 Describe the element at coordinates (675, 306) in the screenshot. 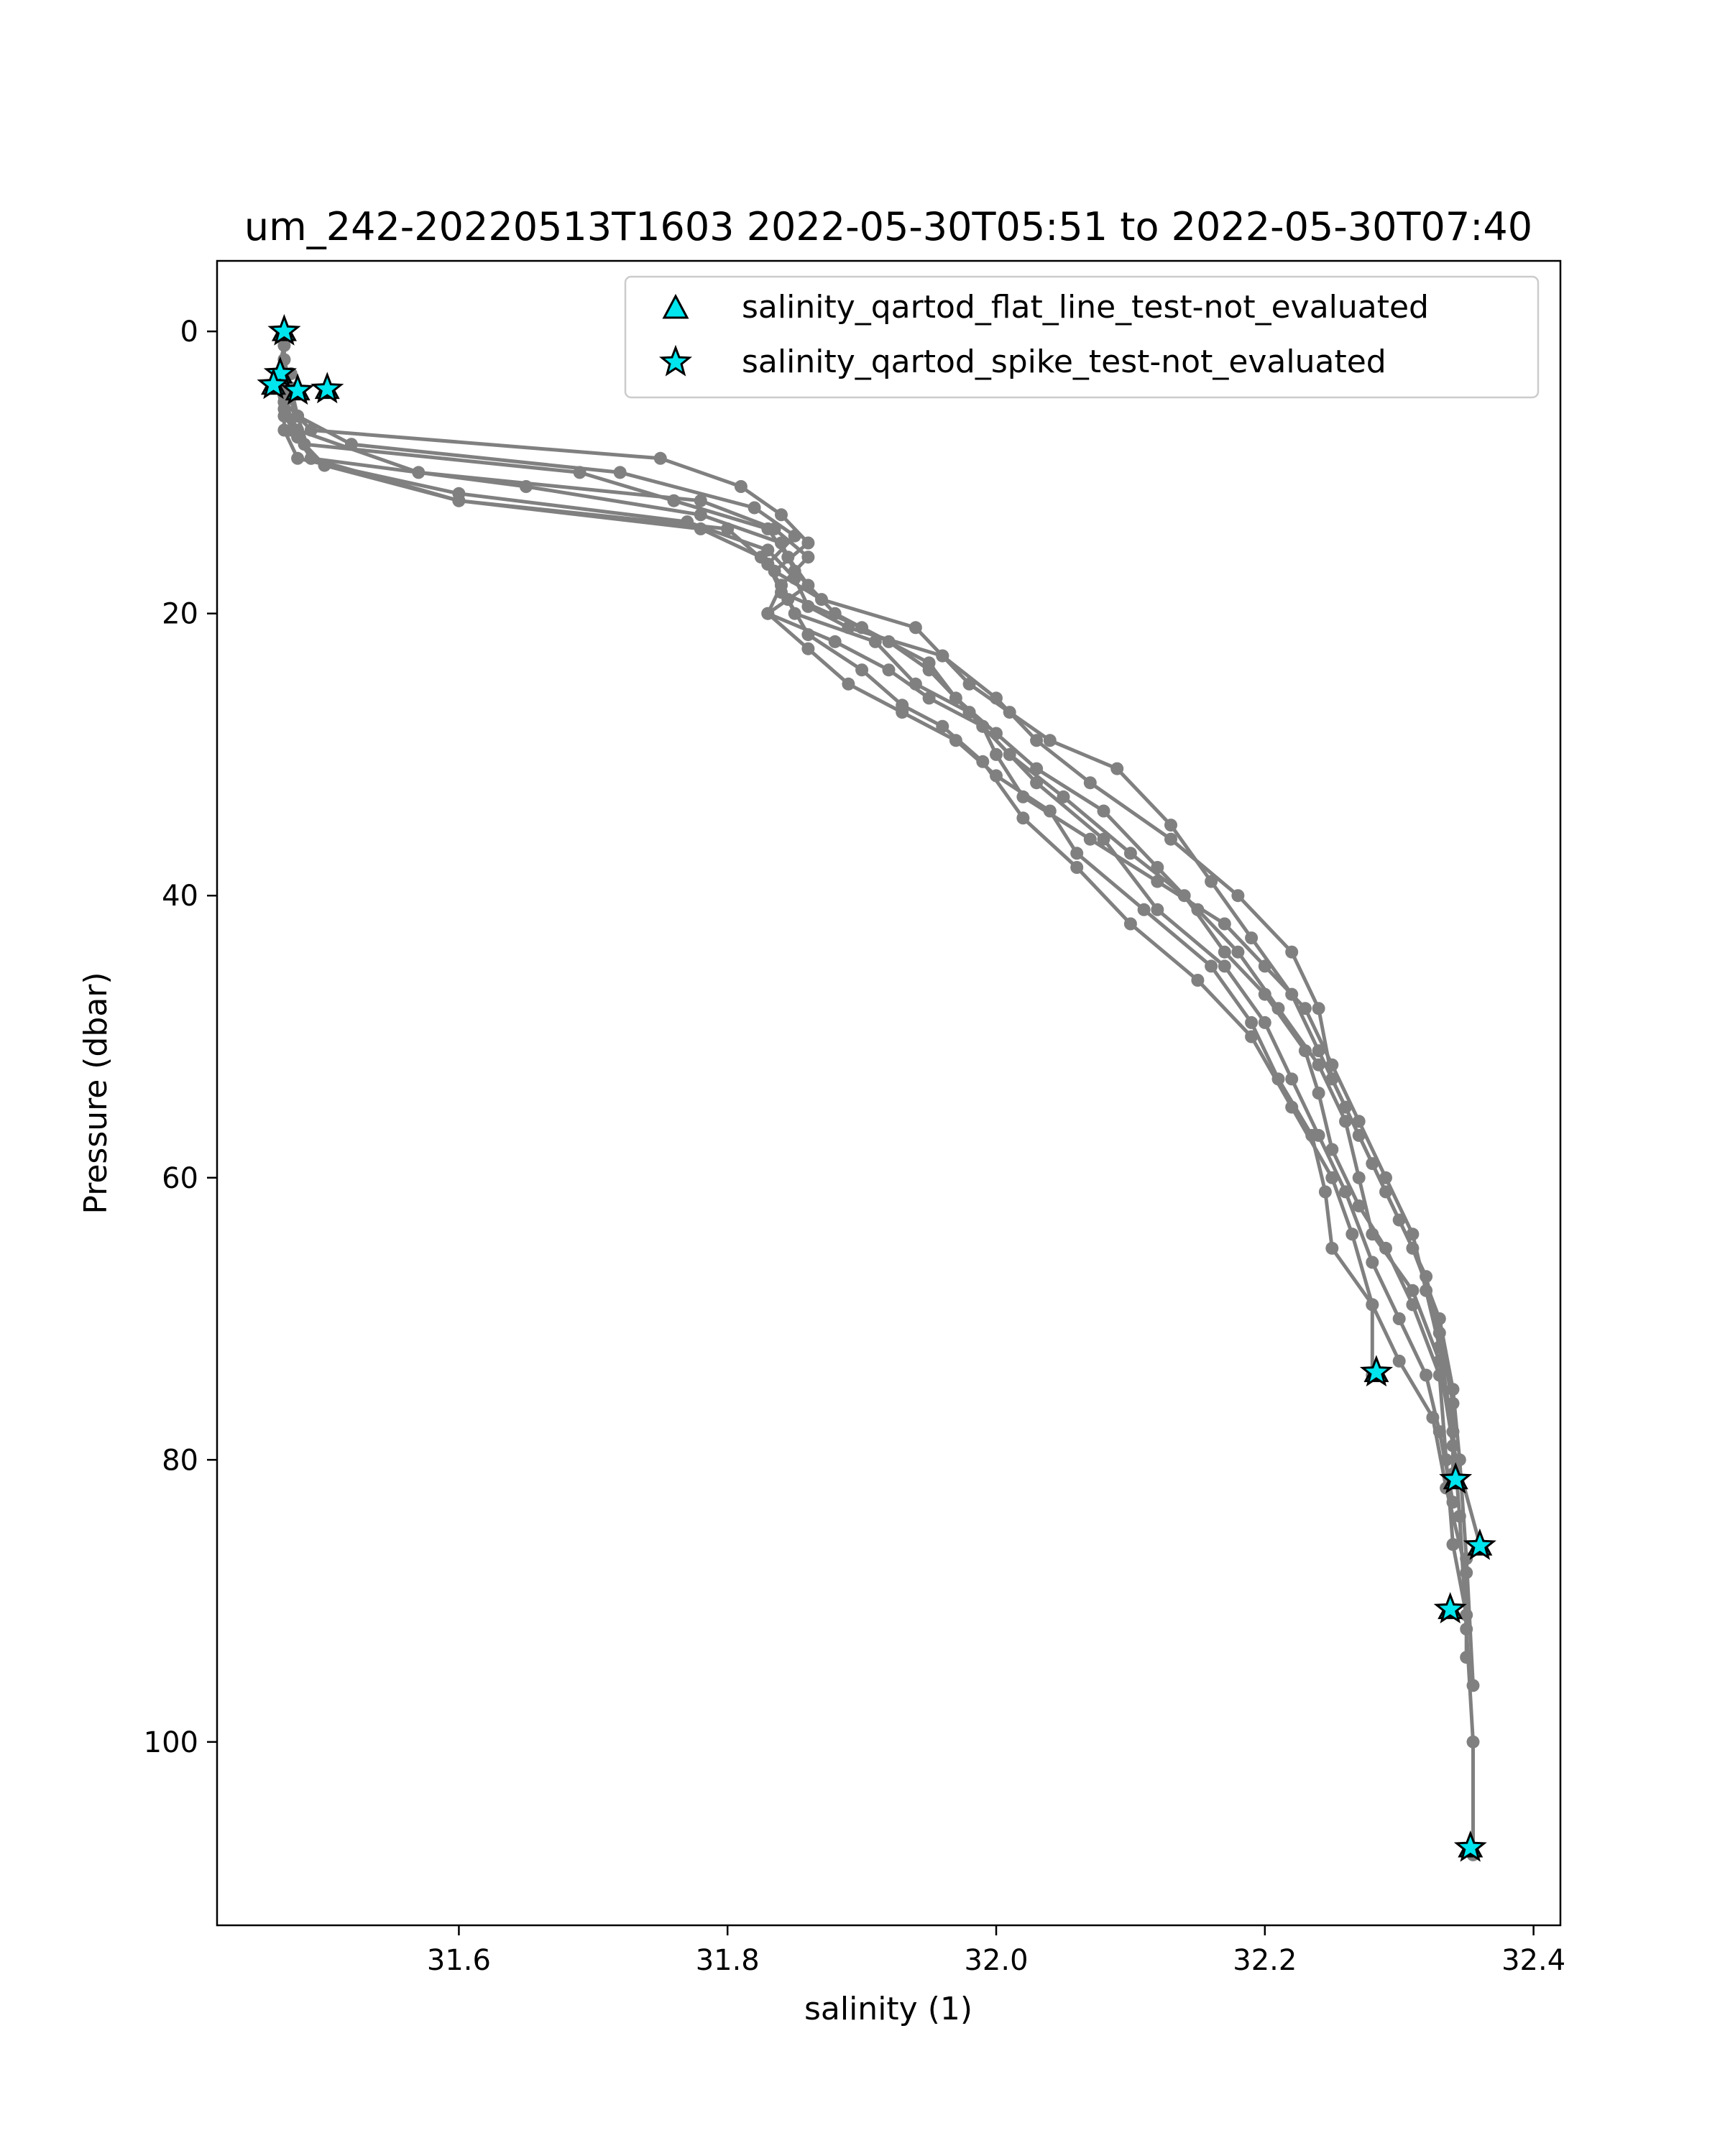

I see `legend-triangle-marker` at that location.